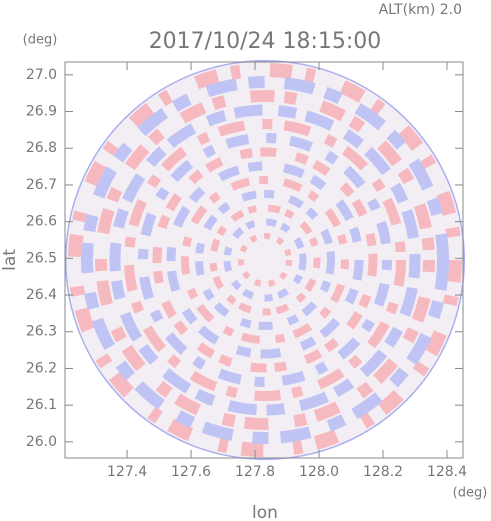 This screenshot has width=491, height=521. What do you see at coordinates (40, 40) in the screenshot?
I see `y-unit: (deg)` at bounding box center [40, 40].